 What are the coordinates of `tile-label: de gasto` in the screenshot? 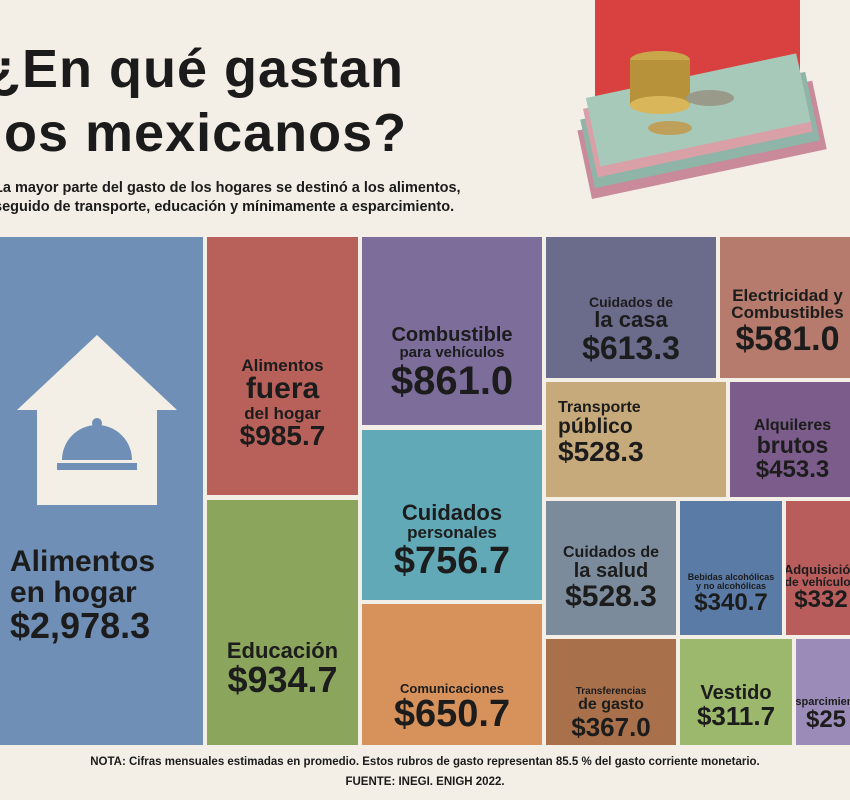 It's located at (611, 705).